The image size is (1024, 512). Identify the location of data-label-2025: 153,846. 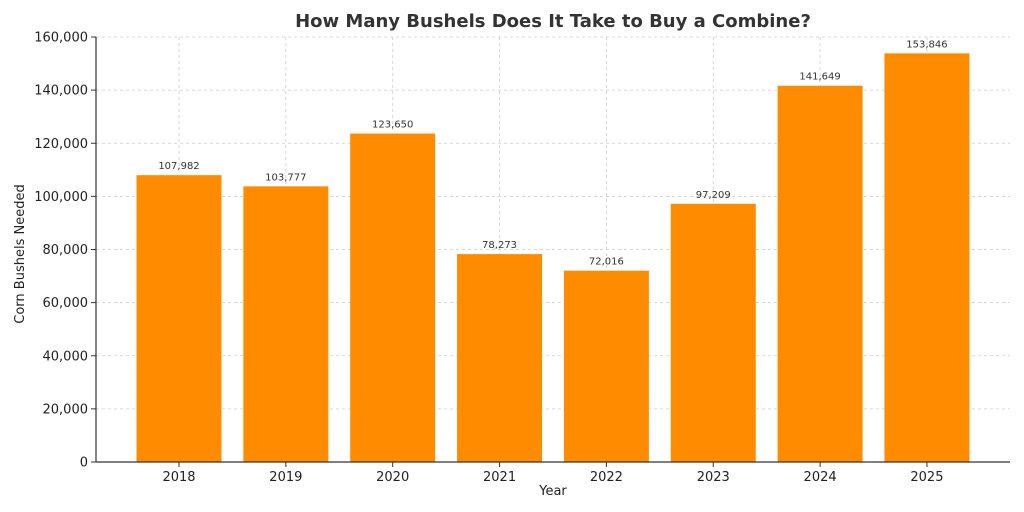
(926, 44).